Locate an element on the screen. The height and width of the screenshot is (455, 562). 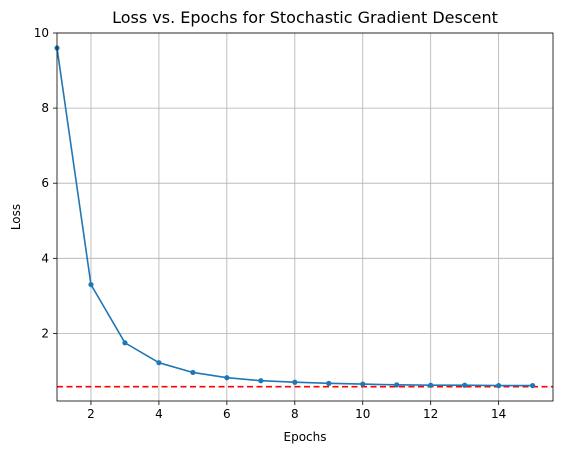
y-tick-label: 4 is located at coordinates (45, 258).